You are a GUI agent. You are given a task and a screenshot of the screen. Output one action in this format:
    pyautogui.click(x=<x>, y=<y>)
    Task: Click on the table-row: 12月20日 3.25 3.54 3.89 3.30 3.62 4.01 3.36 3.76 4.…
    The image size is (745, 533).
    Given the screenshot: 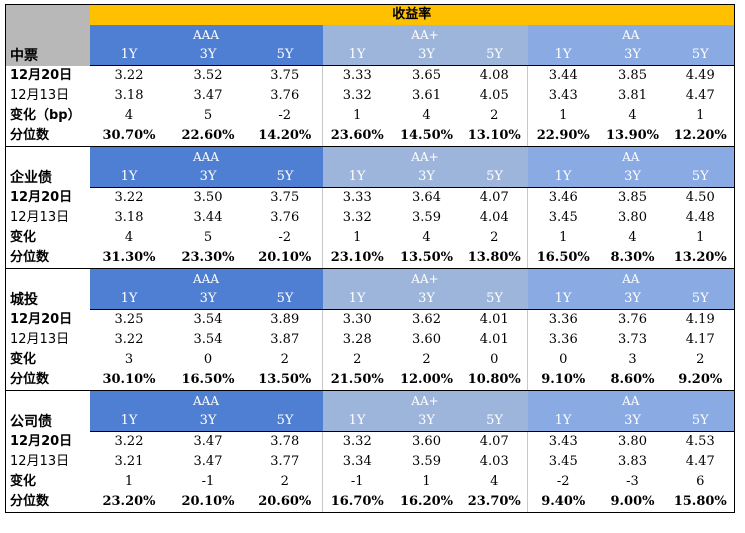 What is the action you would take?
    pyautogui.click(x=370, y=319)
    